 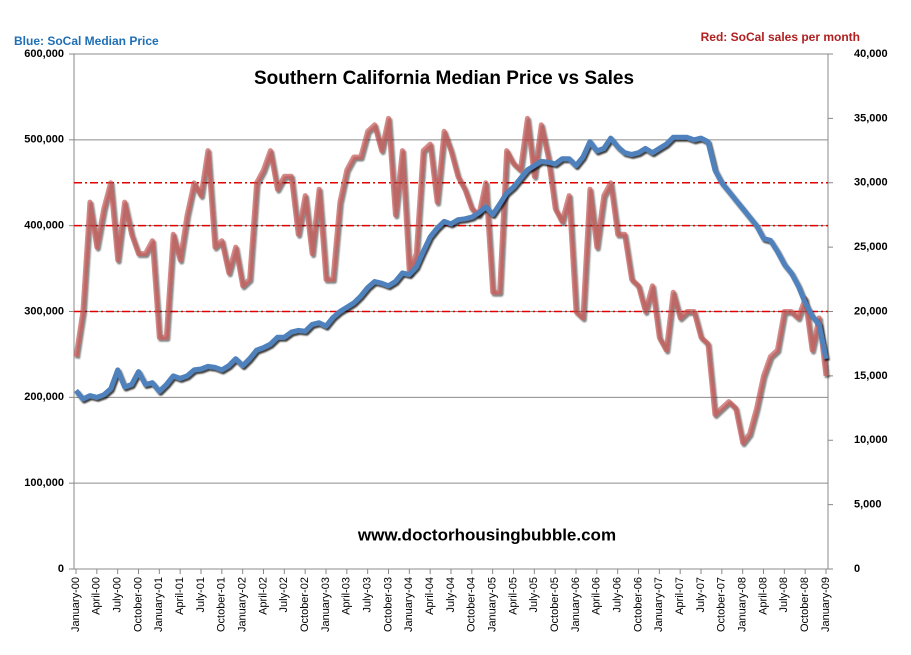 What do you see at coordinates (826, 604) in the screenshot?
I see `x-tick-label: January-09` at bounding box center [826, 604].